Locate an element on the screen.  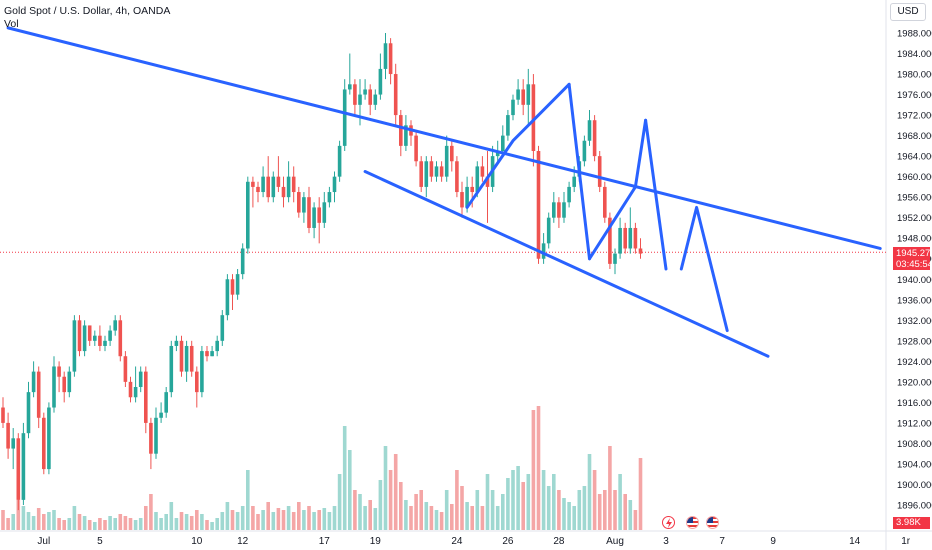
volume-indicator-label: Vol is located at coordinates (11, 24).